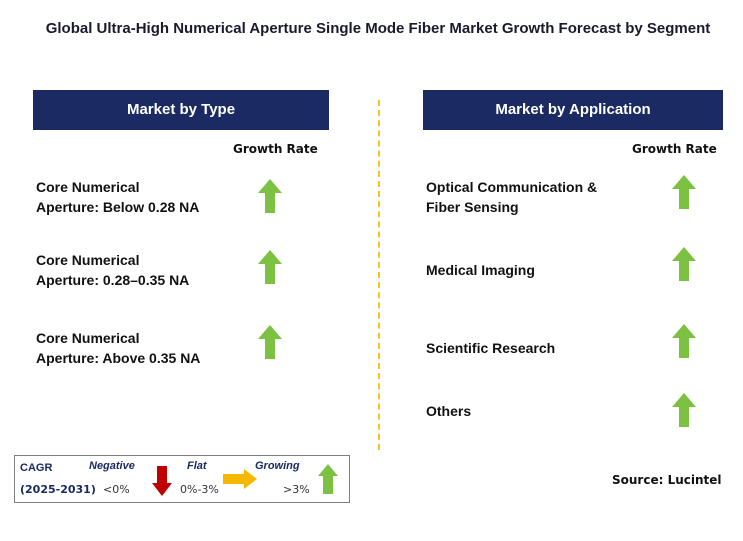 The image size is (743, 541). Describe the element at coordinates (36, 468) in the screenshot. I see `legend-cagr: CAGR` at that location.